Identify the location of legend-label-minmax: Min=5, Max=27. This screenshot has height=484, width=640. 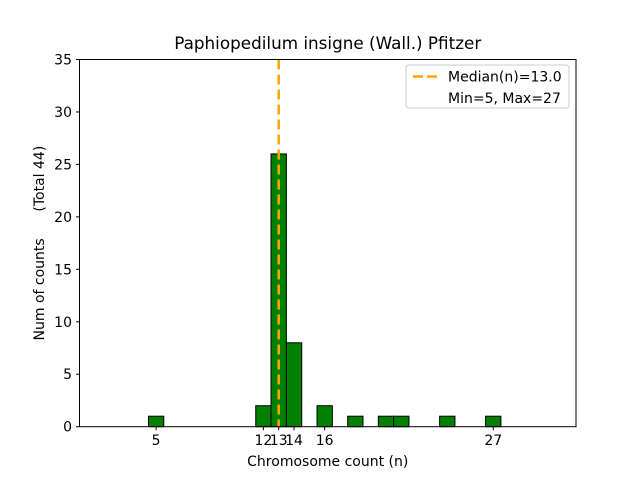
(504, 99).